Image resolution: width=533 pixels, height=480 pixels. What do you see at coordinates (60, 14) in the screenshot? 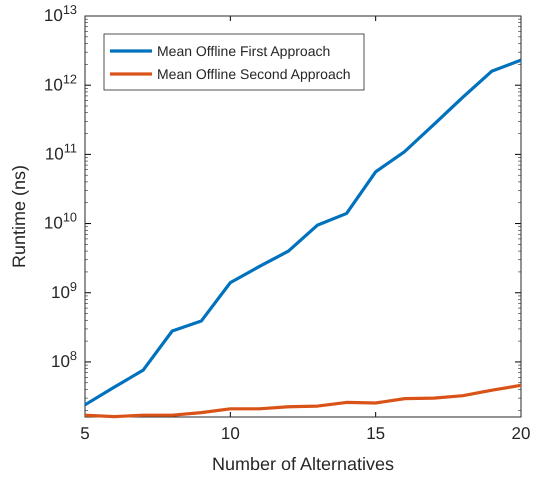
I see `y-tick-label: 10$^{13}$` at bounding box center [60, 14].